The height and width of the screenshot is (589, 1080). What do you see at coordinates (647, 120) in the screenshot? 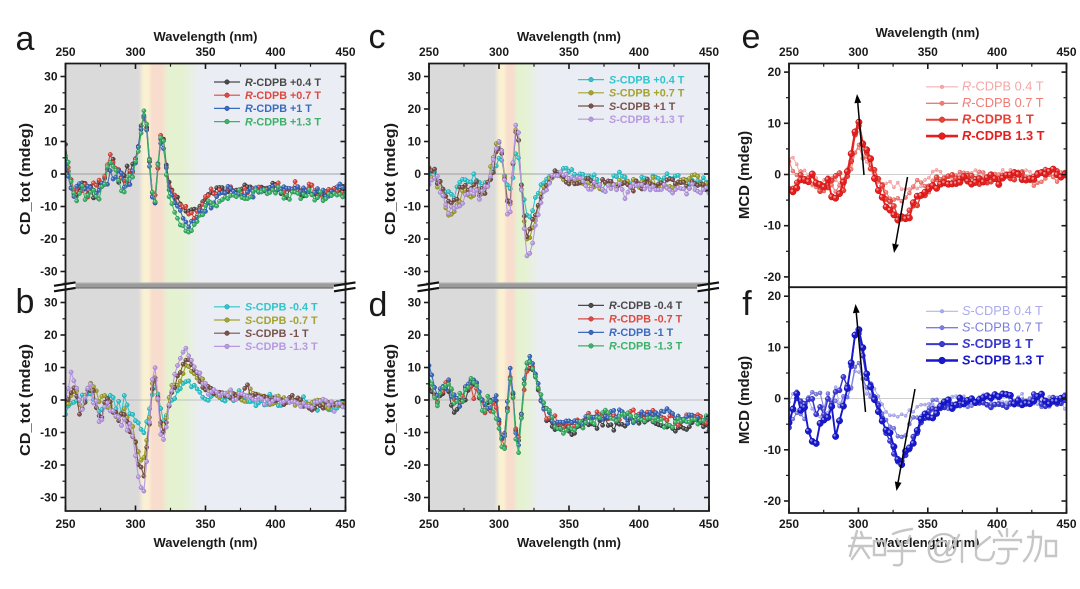
I see `svg-text: S-CDPB +1.3 T` at bounding box center [647, 120].